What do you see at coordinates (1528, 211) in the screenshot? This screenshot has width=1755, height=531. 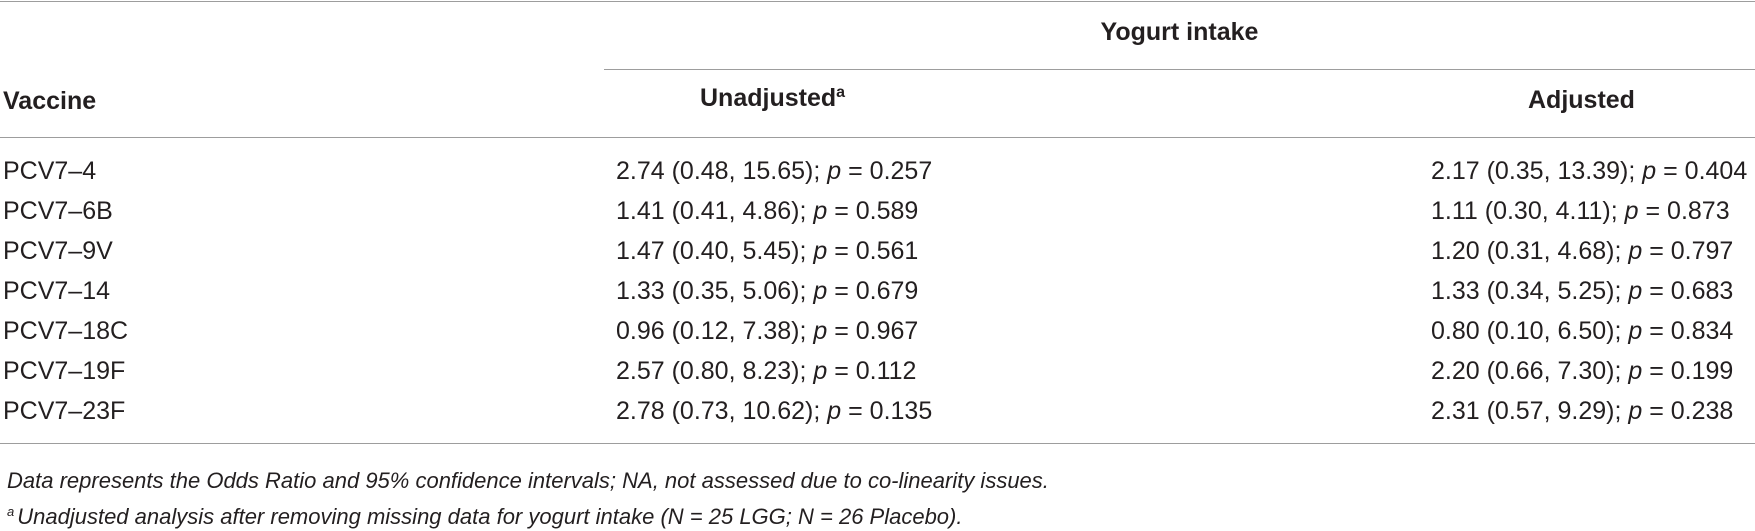 I see `adjusted-odds-ratio: 1.11 (0.30, 4.11);` at bounding box center [1528, 211].